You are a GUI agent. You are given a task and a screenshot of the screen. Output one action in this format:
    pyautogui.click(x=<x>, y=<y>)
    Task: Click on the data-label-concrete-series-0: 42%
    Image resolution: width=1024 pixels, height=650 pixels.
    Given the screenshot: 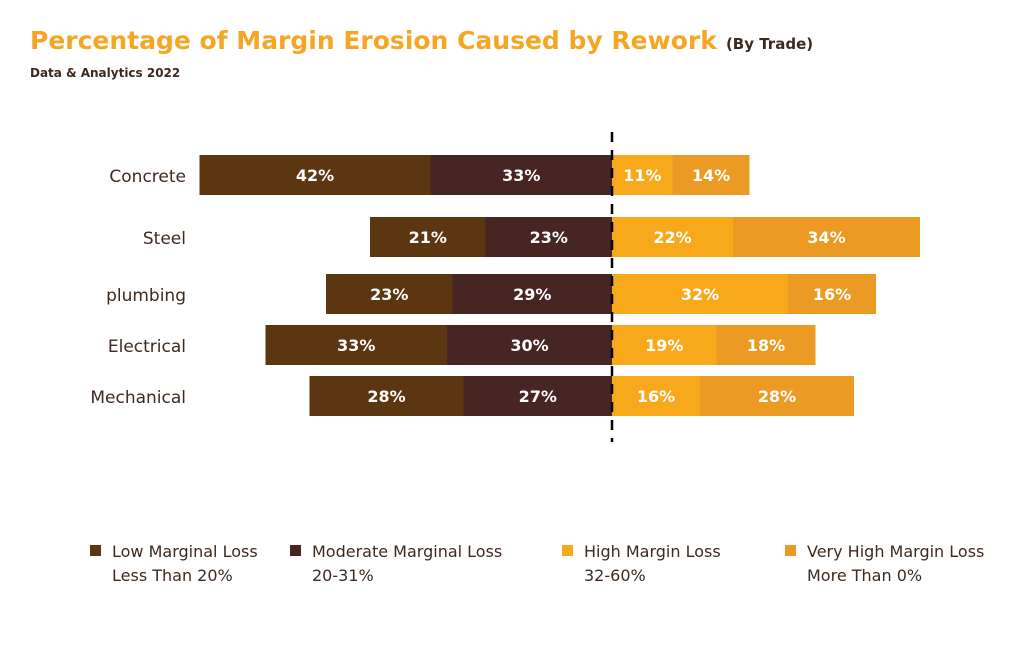 What is the action you would take?
    pyautogui.click(x=315, y=175)
    